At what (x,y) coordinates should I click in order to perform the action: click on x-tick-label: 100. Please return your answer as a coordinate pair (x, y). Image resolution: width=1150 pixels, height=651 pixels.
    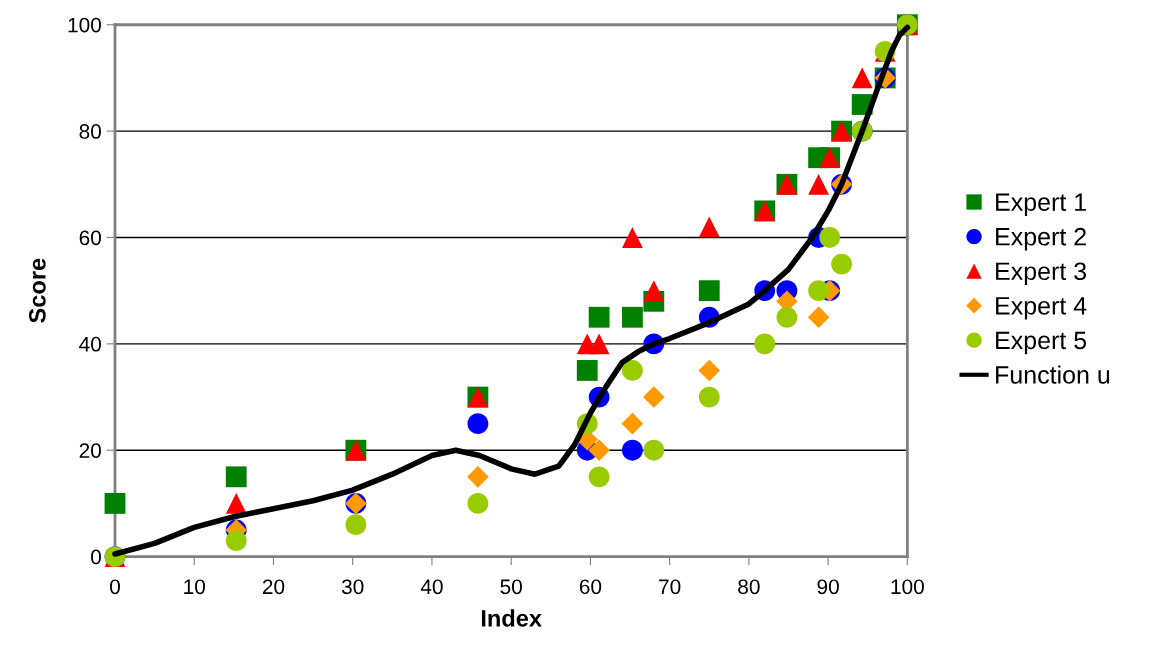
    Looking at the image, I should click on (907, 587).